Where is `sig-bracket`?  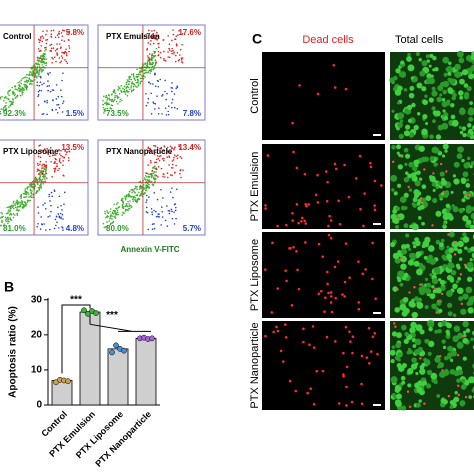
sig-bracket is located at coordinates (76, 339).